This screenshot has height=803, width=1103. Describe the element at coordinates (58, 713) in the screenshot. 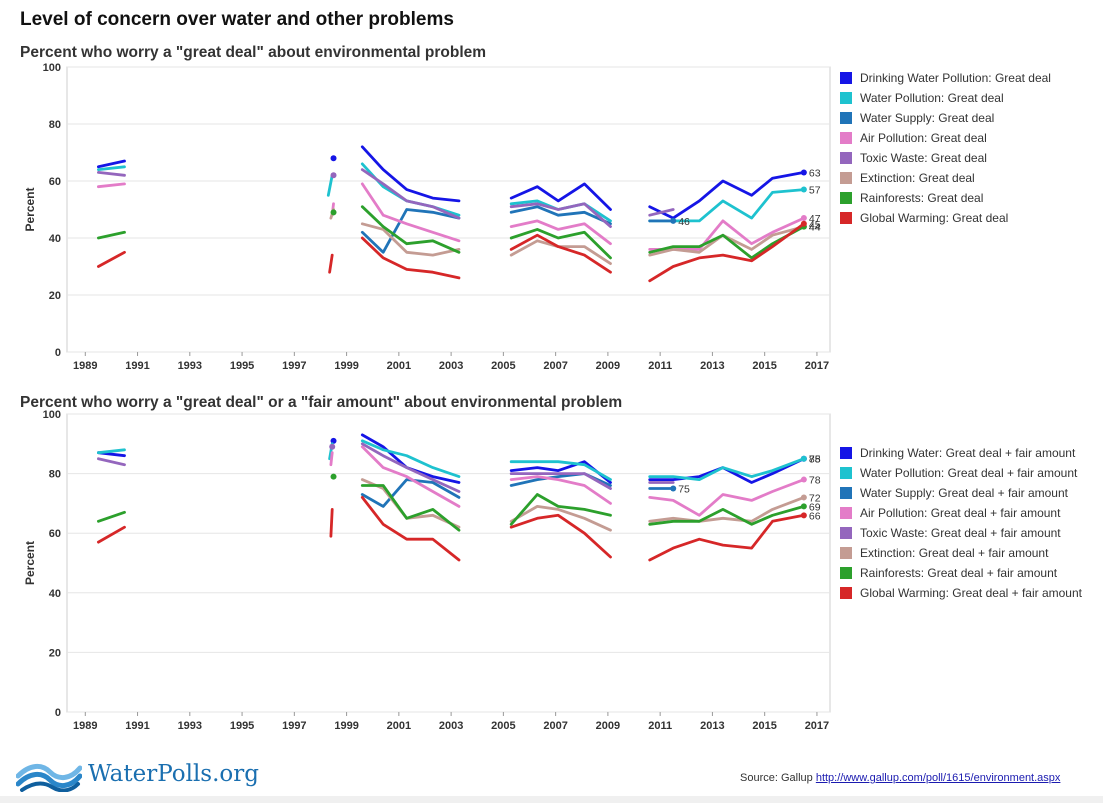

I see `y-tick-label: 0` at that location.